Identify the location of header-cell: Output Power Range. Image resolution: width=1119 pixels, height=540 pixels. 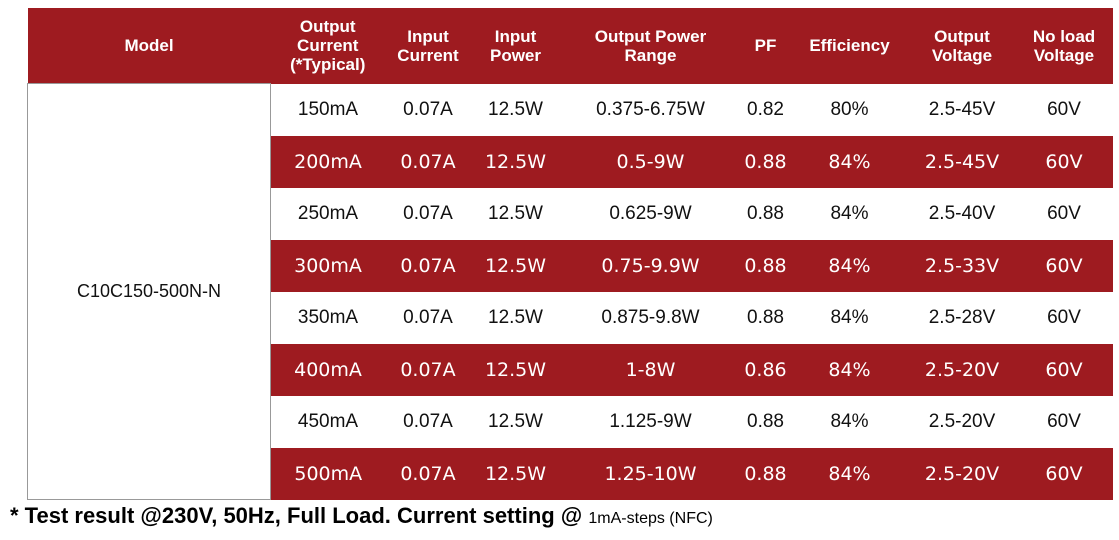
(650, 46).